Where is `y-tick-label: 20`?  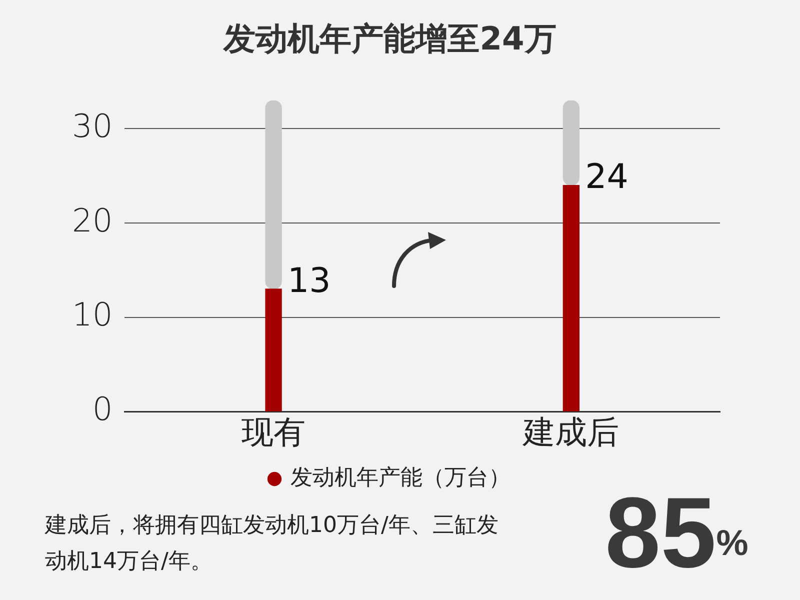 y-tick-label: 20 is located at coordinates (92, 220).